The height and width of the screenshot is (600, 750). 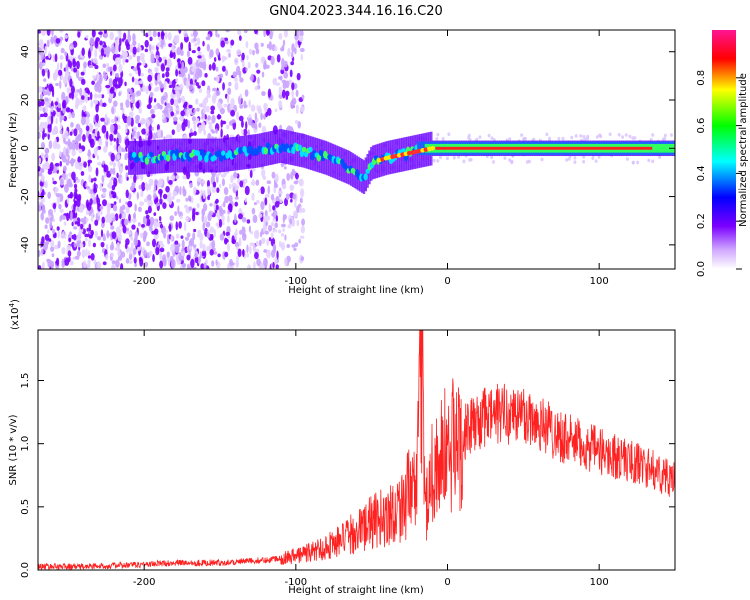 I want to click on colorbar-label: Normalized spectral amplitude, so click(x=743, y=150).